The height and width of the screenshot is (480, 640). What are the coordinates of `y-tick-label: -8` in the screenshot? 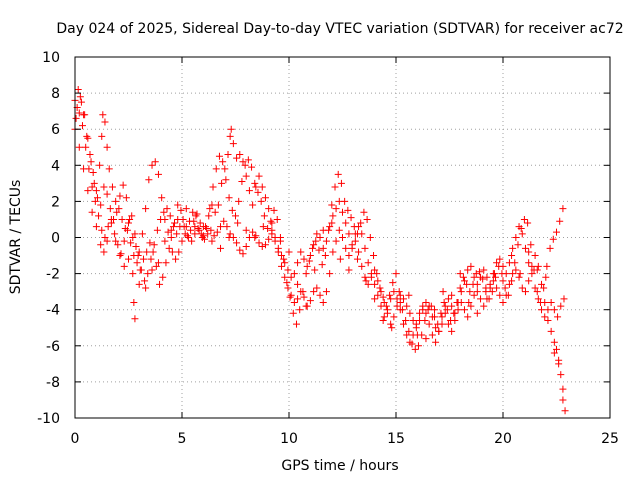 It's located at (53, 383).